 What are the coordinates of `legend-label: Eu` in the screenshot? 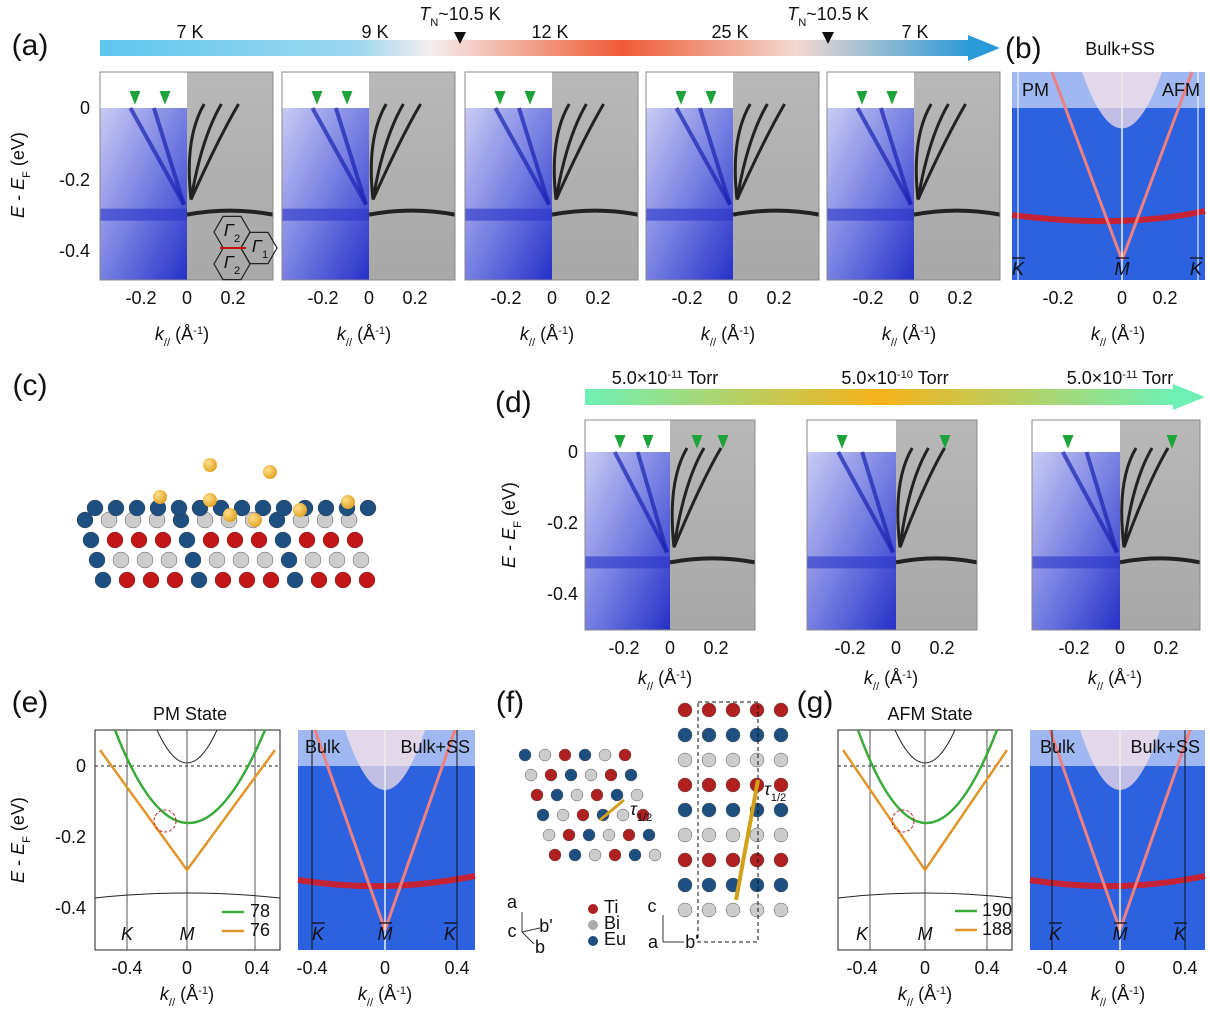 It's located at (615, 939).